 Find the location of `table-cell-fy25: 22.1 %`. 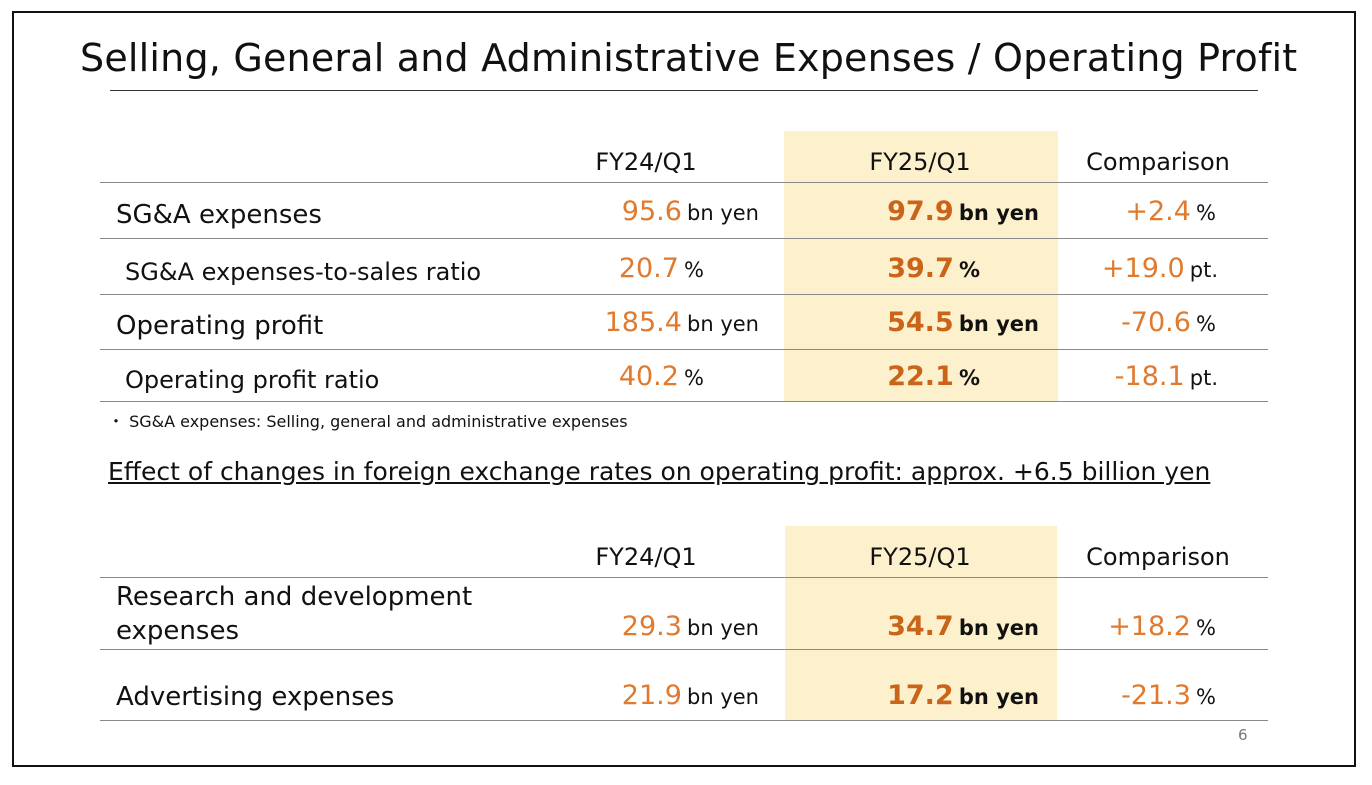

table-cell-fy25: 22.1 % is located at coordinates (933, 376).